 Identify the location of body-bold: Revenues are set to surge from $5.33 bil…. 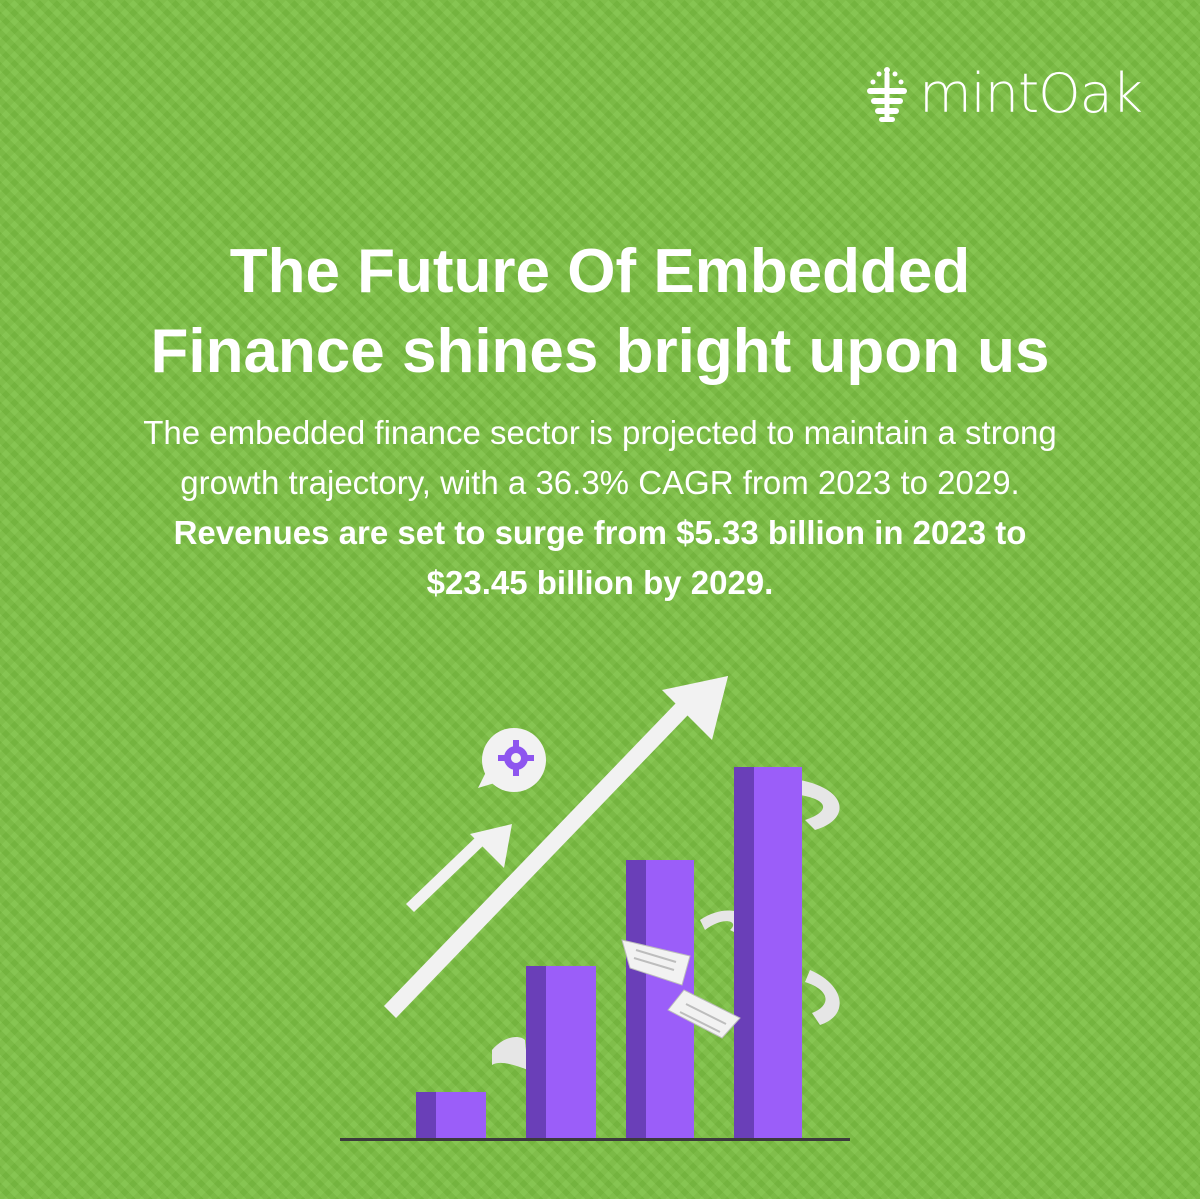
(600, 557).